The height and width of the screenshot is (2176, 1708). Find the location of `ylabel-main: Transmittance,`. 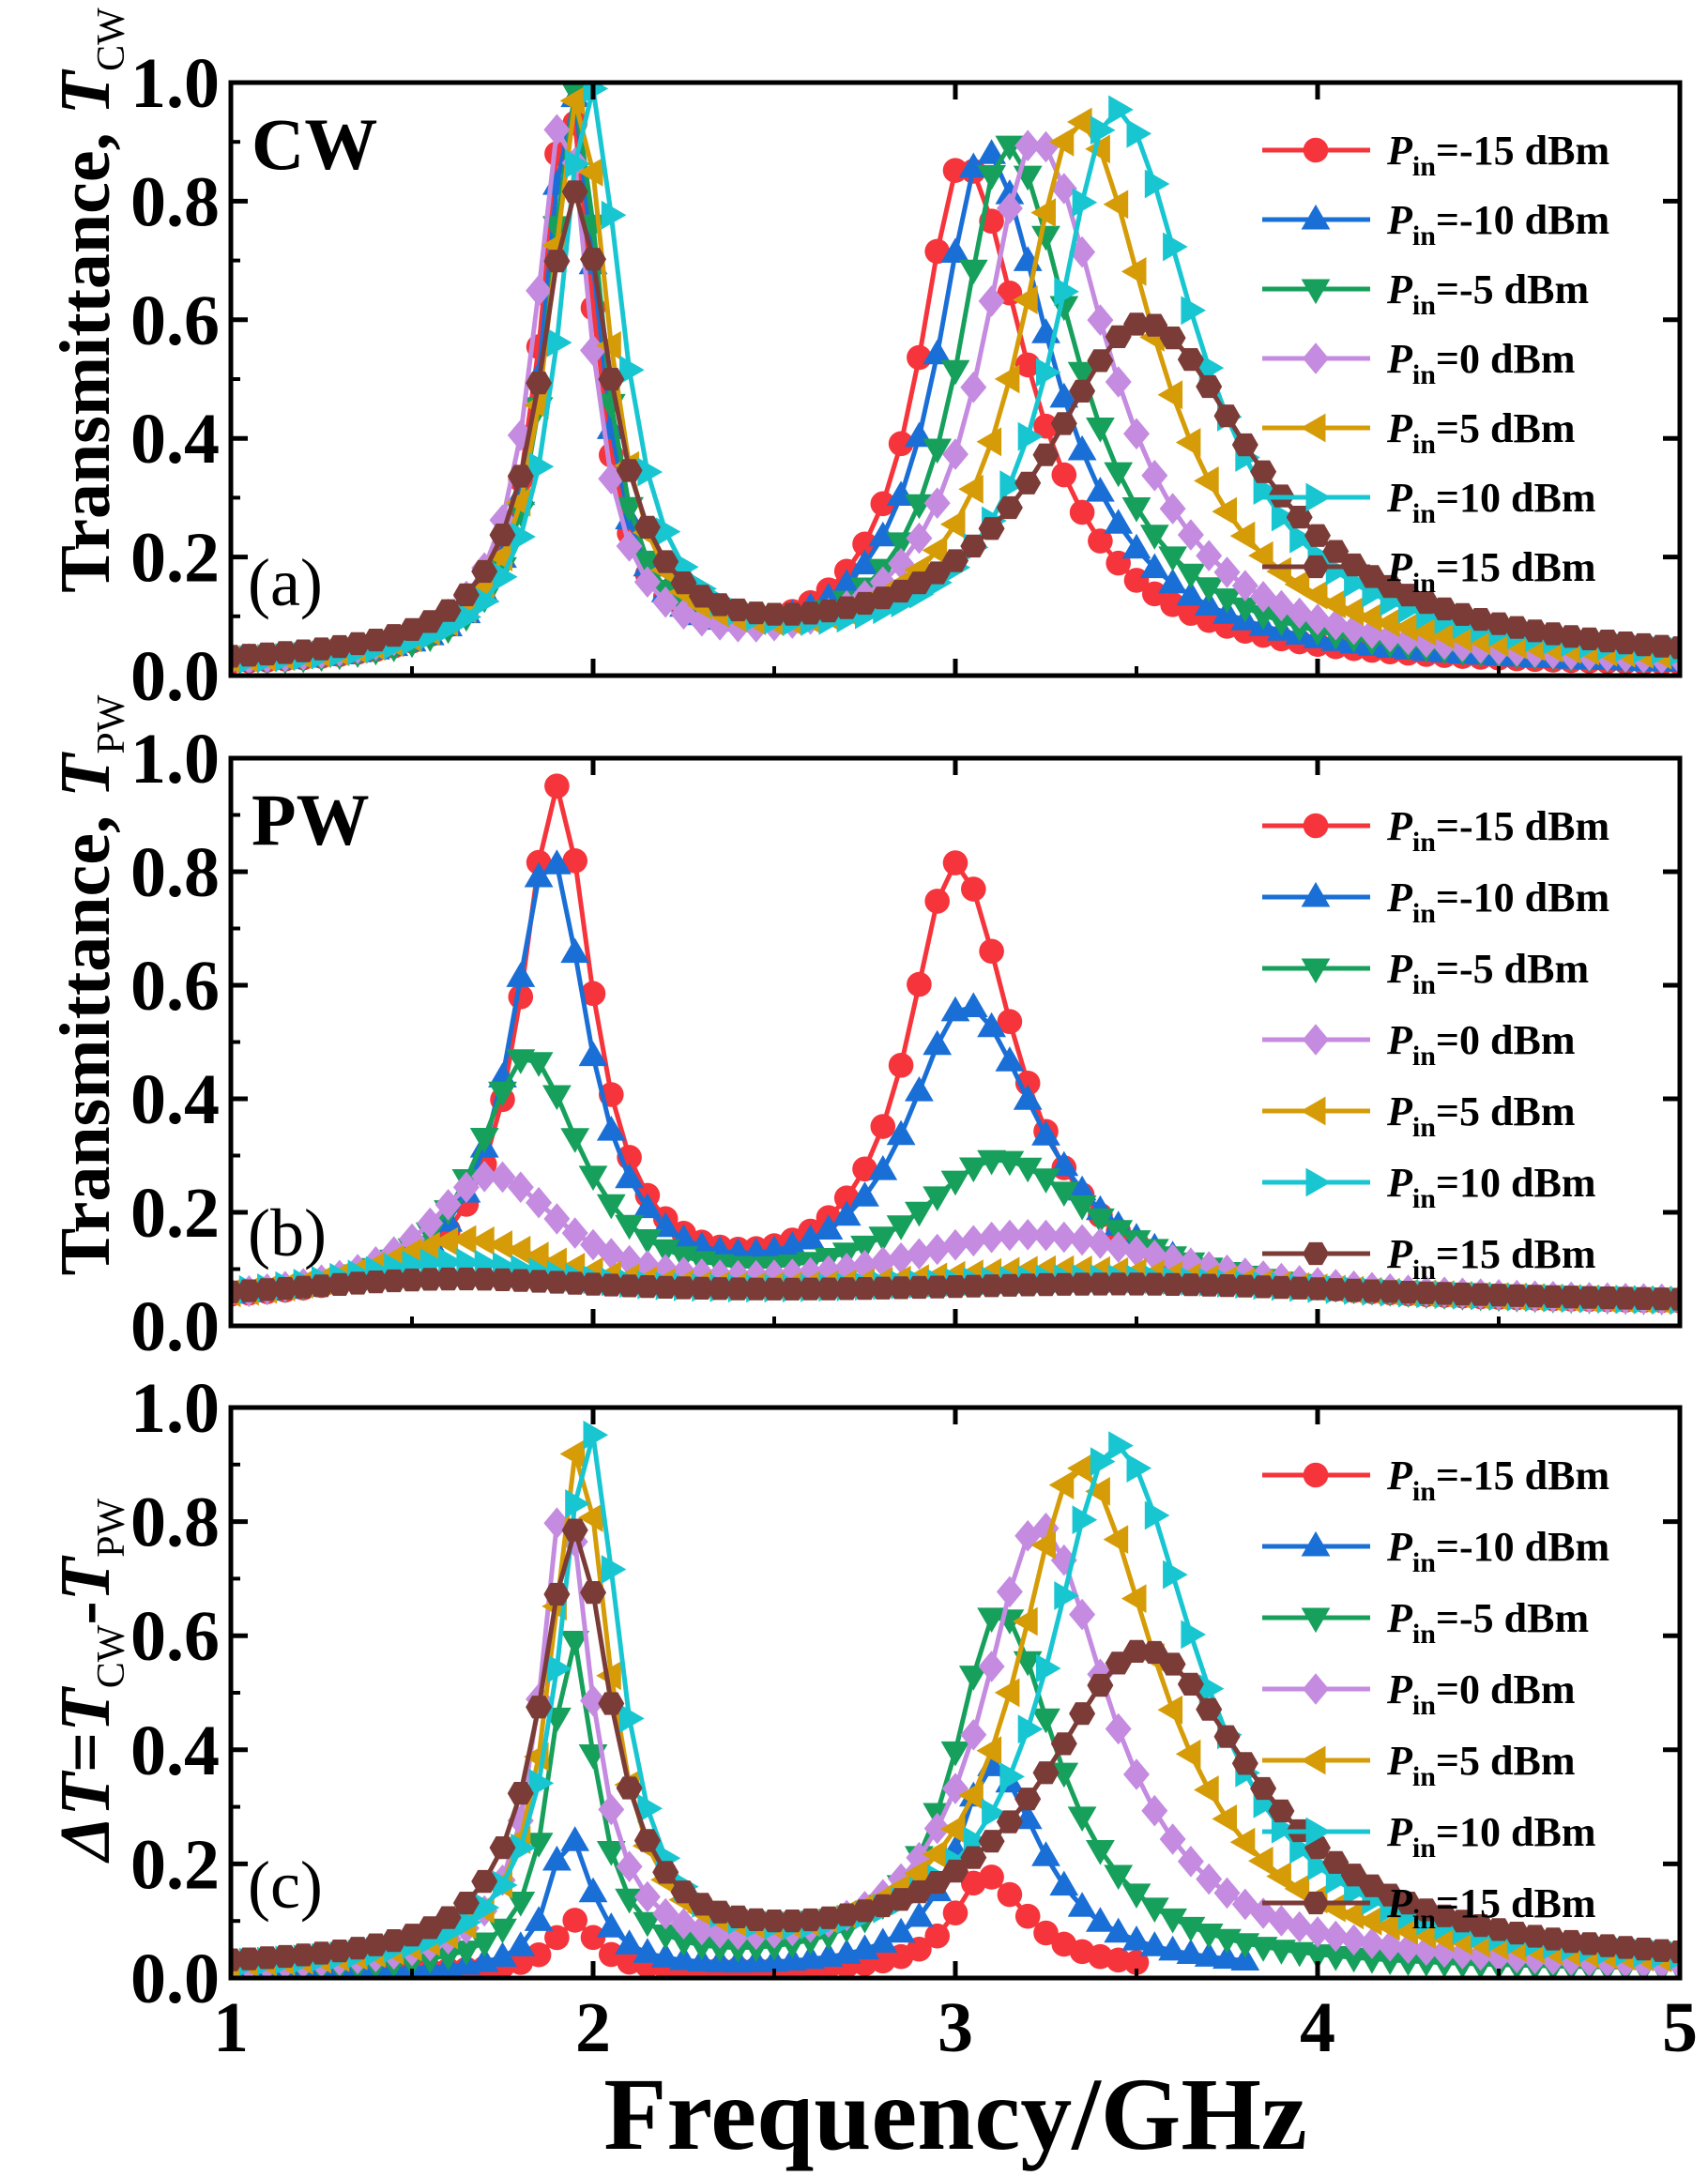

ylabel-main: Transmittance, is located at coordinates (85, 1036).